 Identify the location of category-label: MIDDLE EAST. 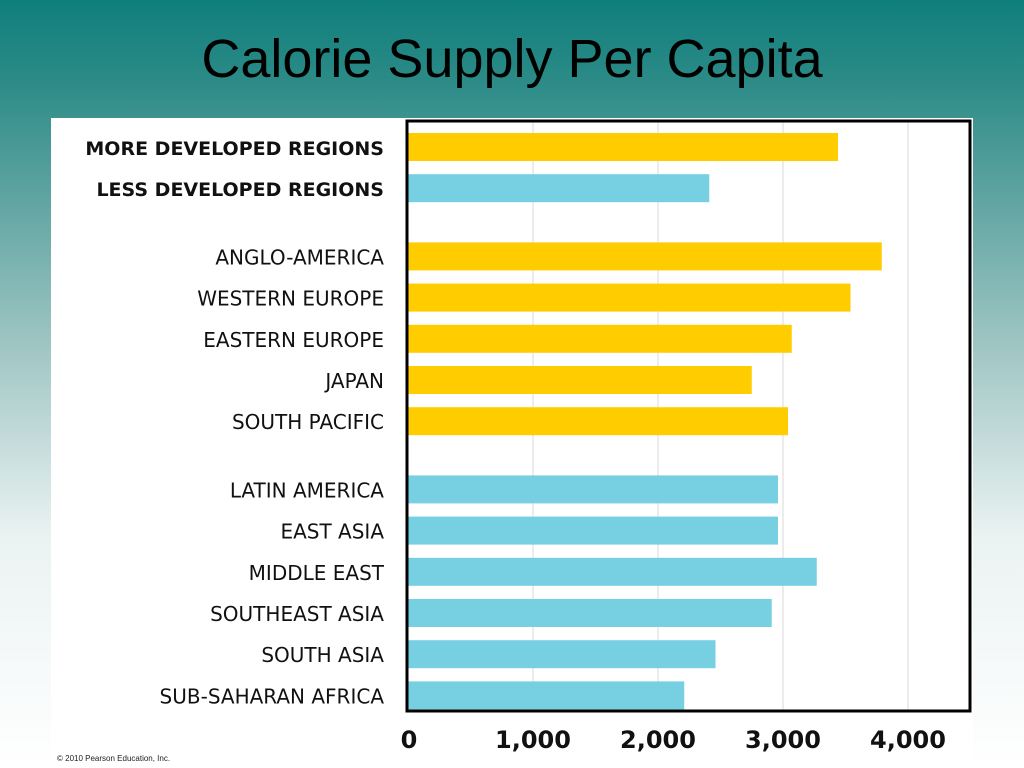
(317, 573).